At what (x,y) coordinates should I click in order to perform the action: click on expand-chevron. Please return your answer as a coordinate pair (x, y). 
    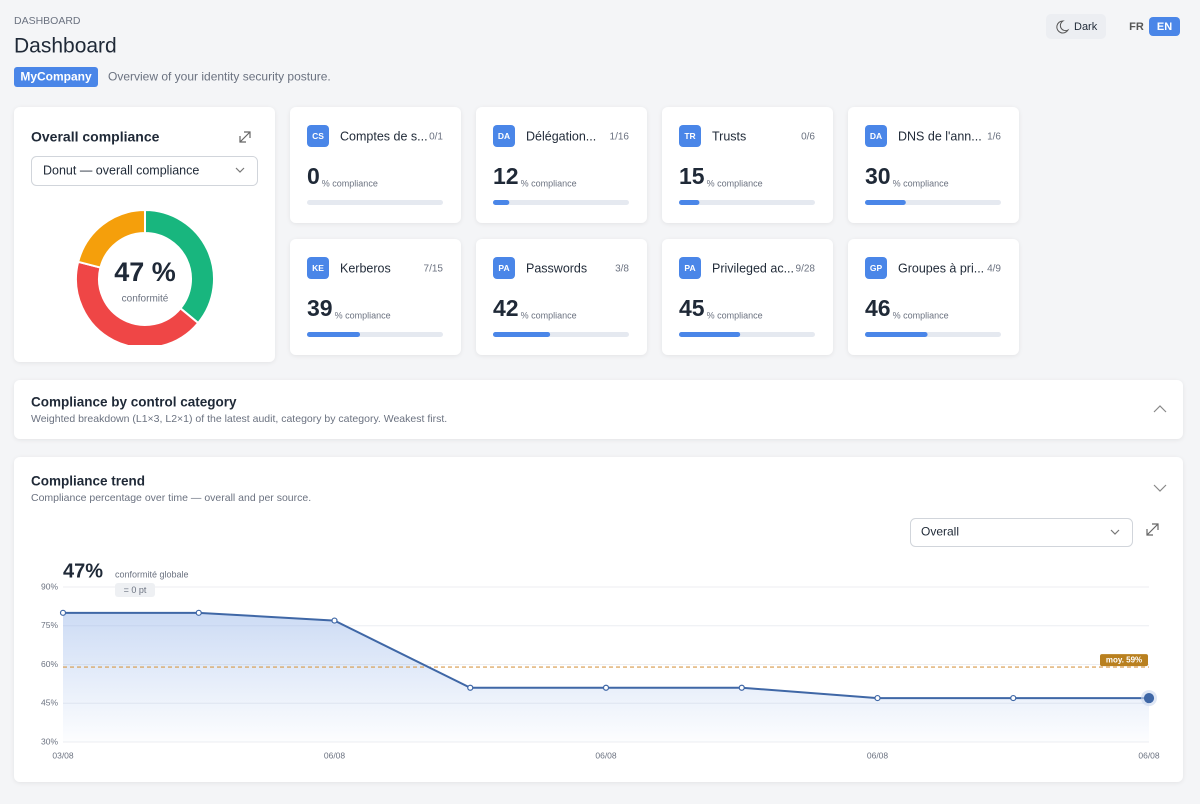
    Looking at the image, I should click on (1160, 488).